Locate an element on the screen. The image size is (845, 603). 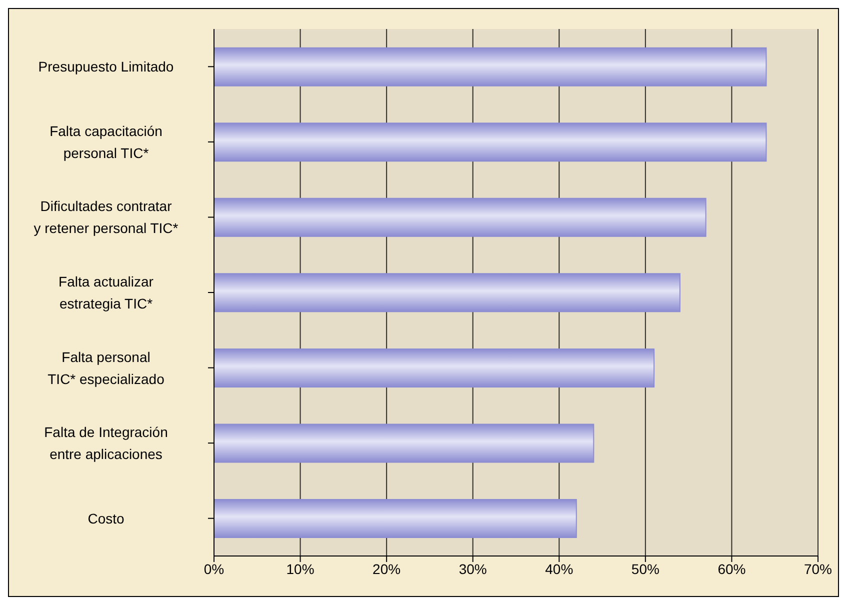
y-tick-label: Dificultades contratar y retener personal TIC* is located at coordinates (106, 217).